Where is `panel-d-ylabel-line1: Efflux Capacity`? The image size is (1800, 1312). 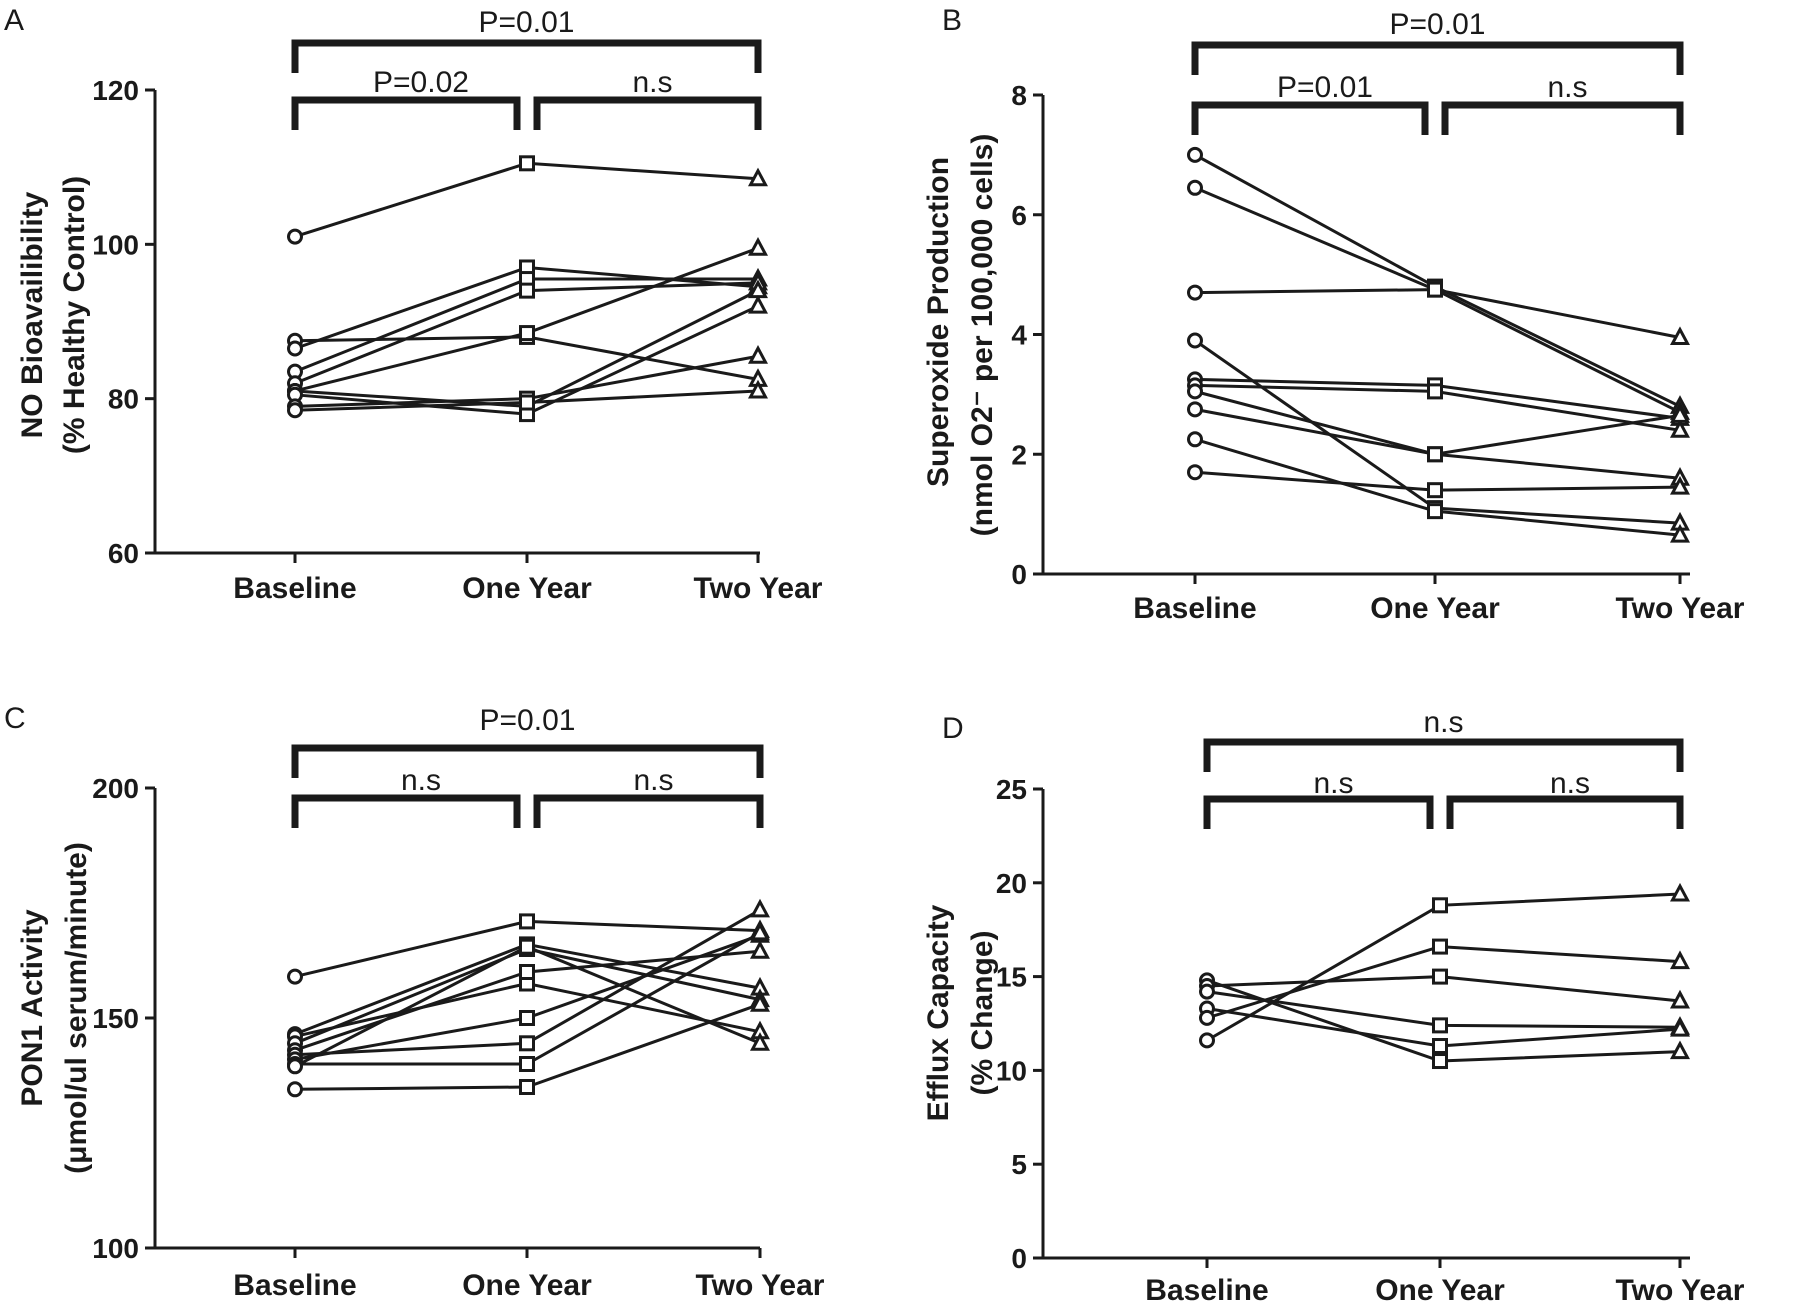
panel-d-ylabel-line1: Efflux Capacity is located at coordinates (938, 1012).